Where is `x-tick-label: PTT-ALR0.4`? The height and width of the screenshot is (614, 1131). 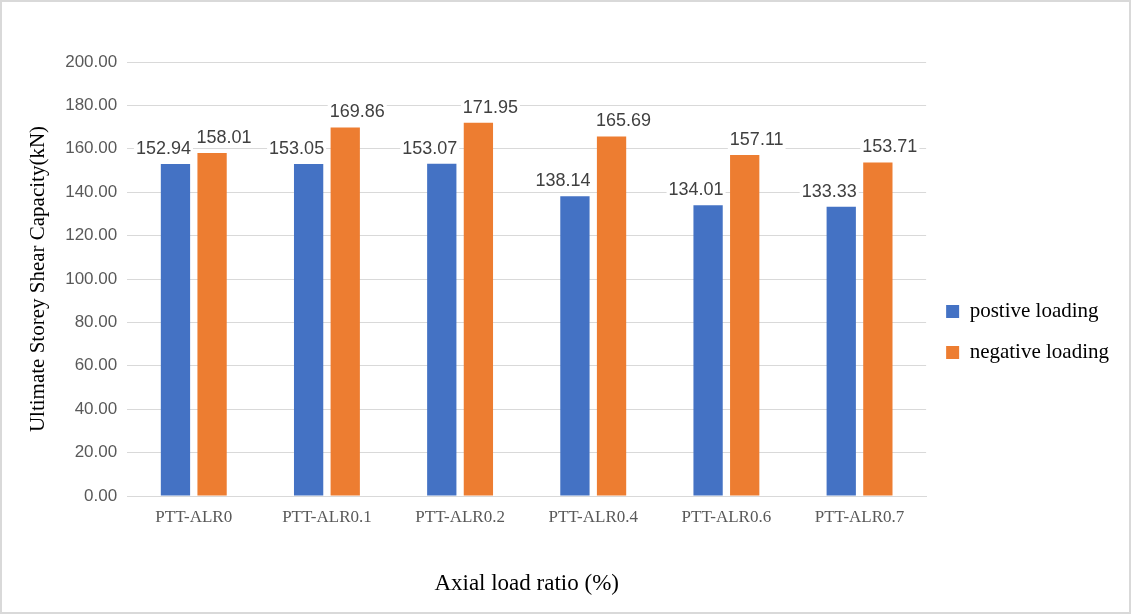 x-tick-label: PTT-ALR0.4 is located at coordinates (593, 516).